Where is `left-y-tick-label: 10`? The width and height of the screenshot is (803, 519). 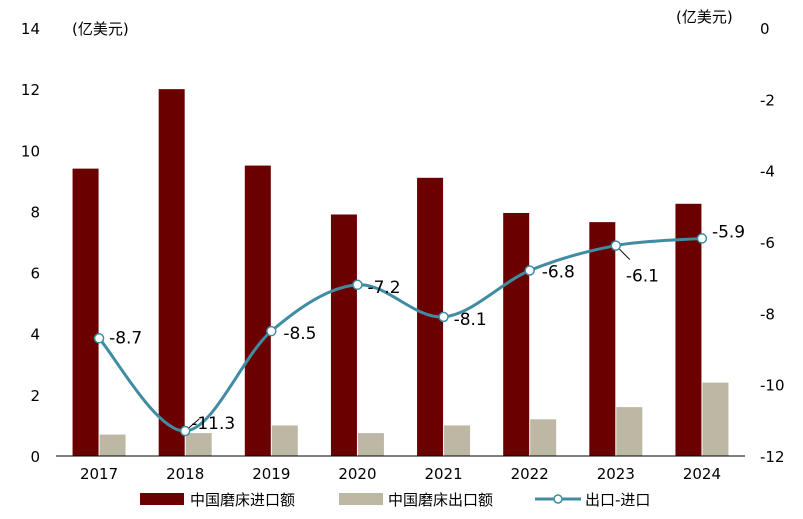
left-y-tick-label: 10 is located at coordinates (30, 151).